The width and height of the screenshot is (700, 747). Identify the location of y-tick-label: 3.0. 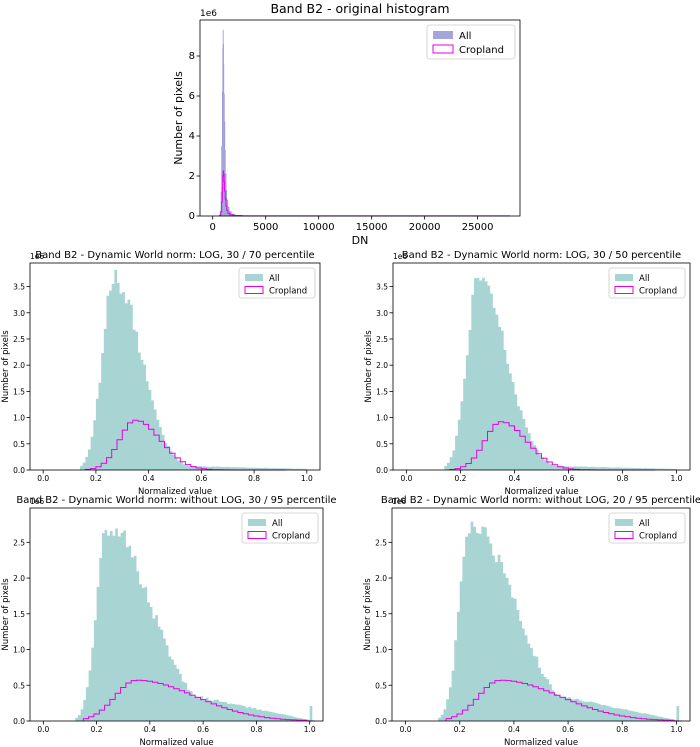
(19, 313).